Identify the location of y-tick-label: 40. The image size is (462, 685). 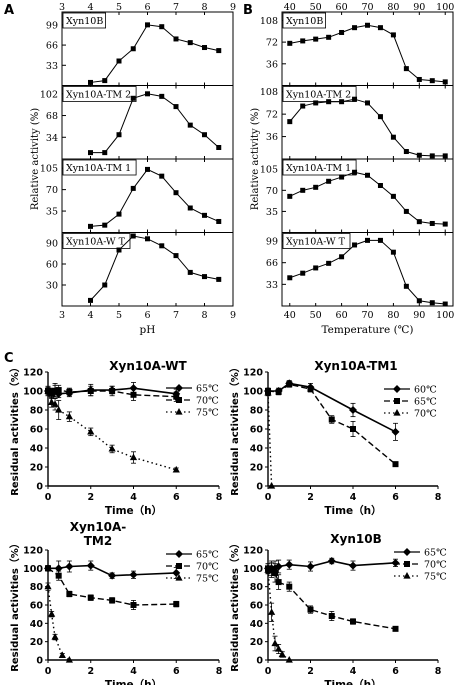
(37, 624).